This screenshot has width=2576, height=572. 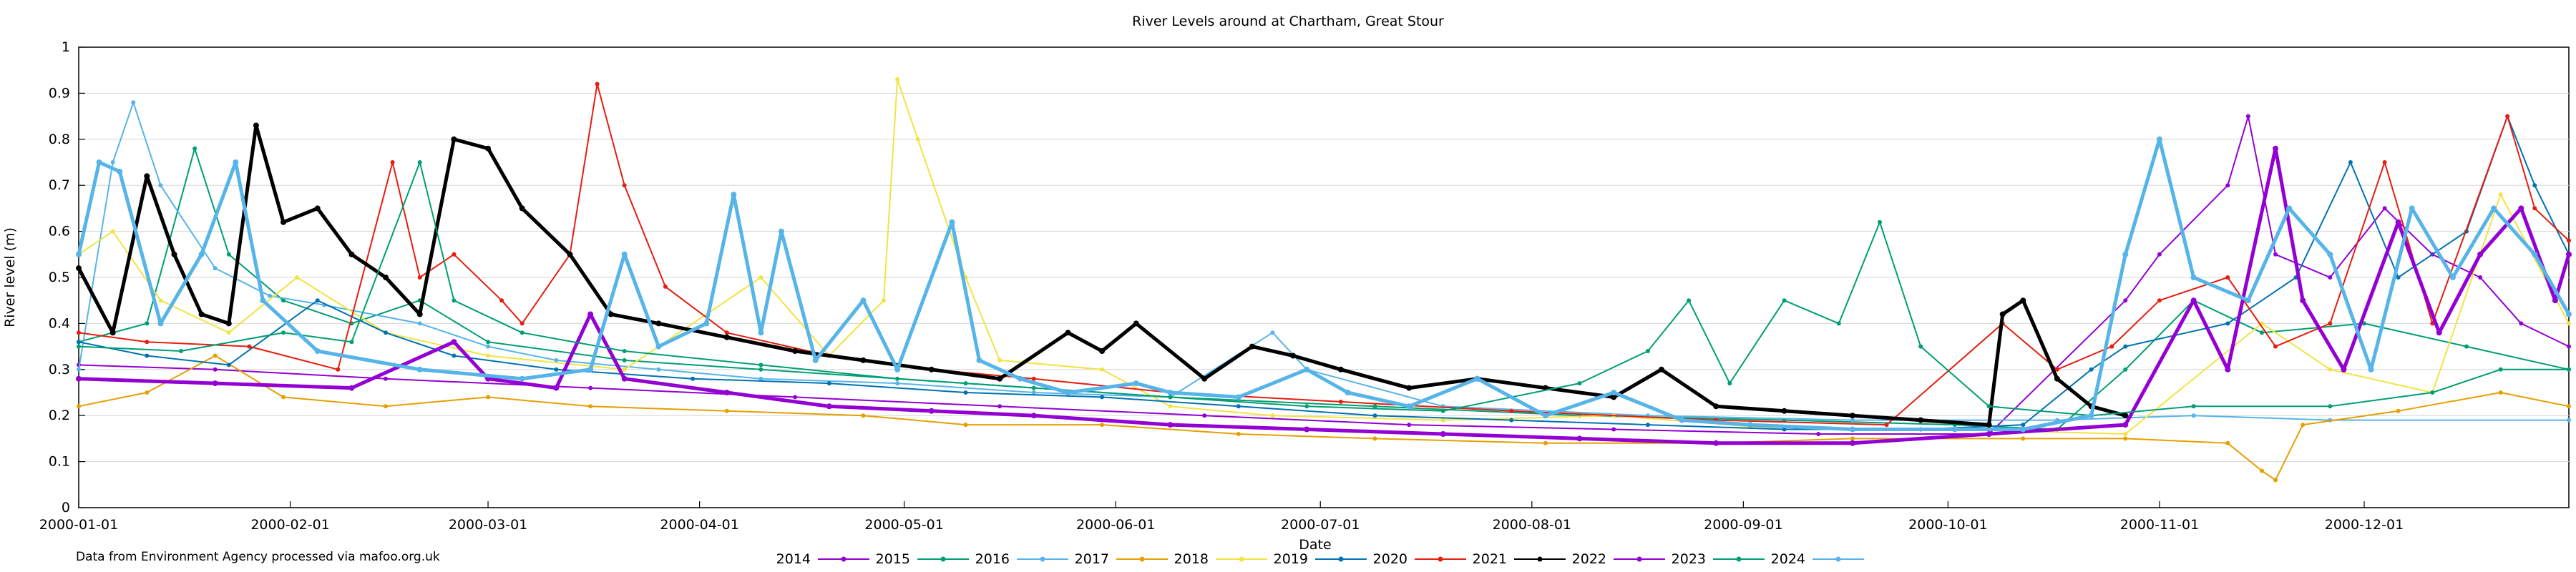 I want to click on legend-label-2014: 2014, so click(x=793, y=559).